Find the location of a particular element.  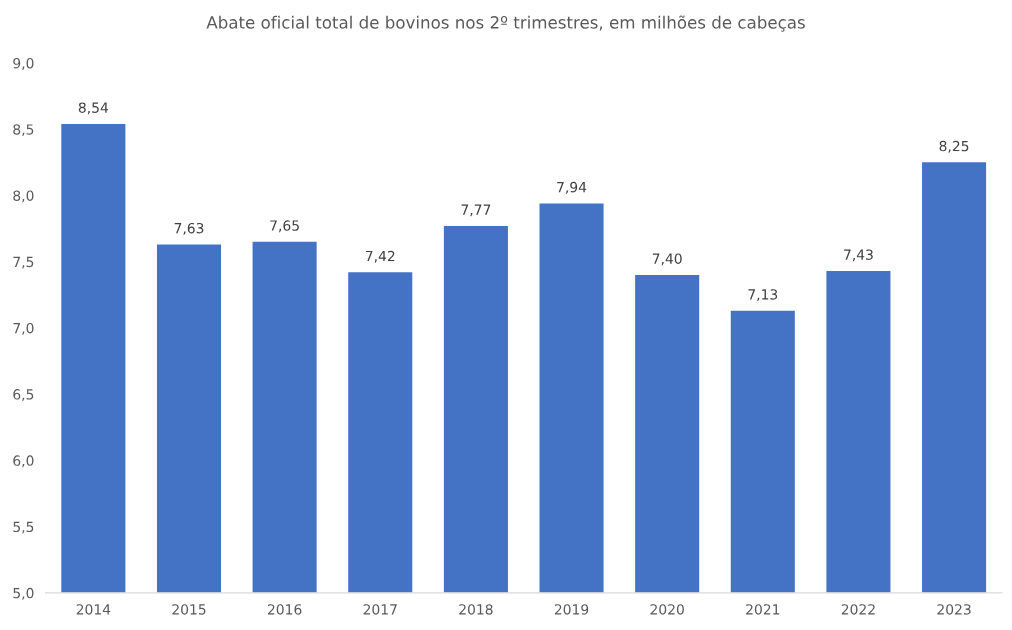

y-tick-label: 7,0 is located at coordinates (23, 328).